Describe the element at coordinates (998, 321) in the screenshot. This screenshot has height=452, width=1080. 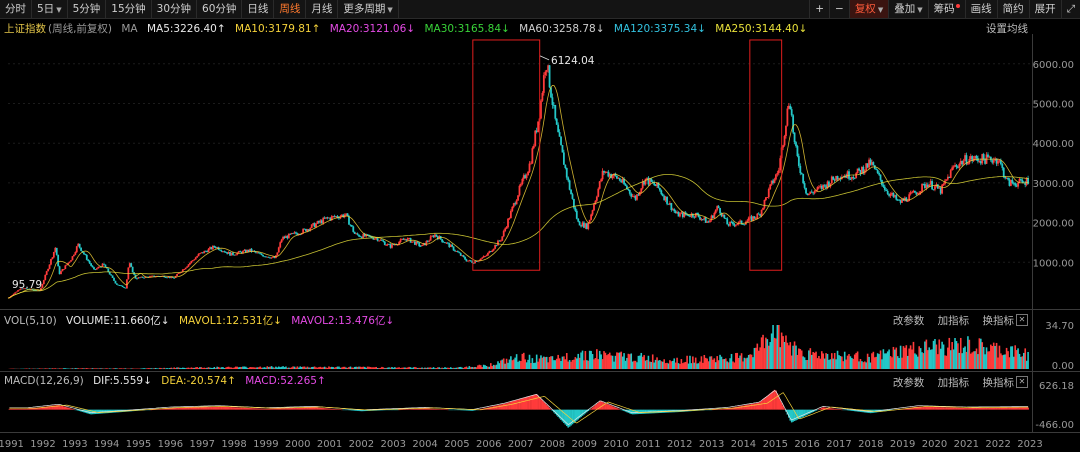
I see `vol-swap-indicator-button: 换指标` at that location.